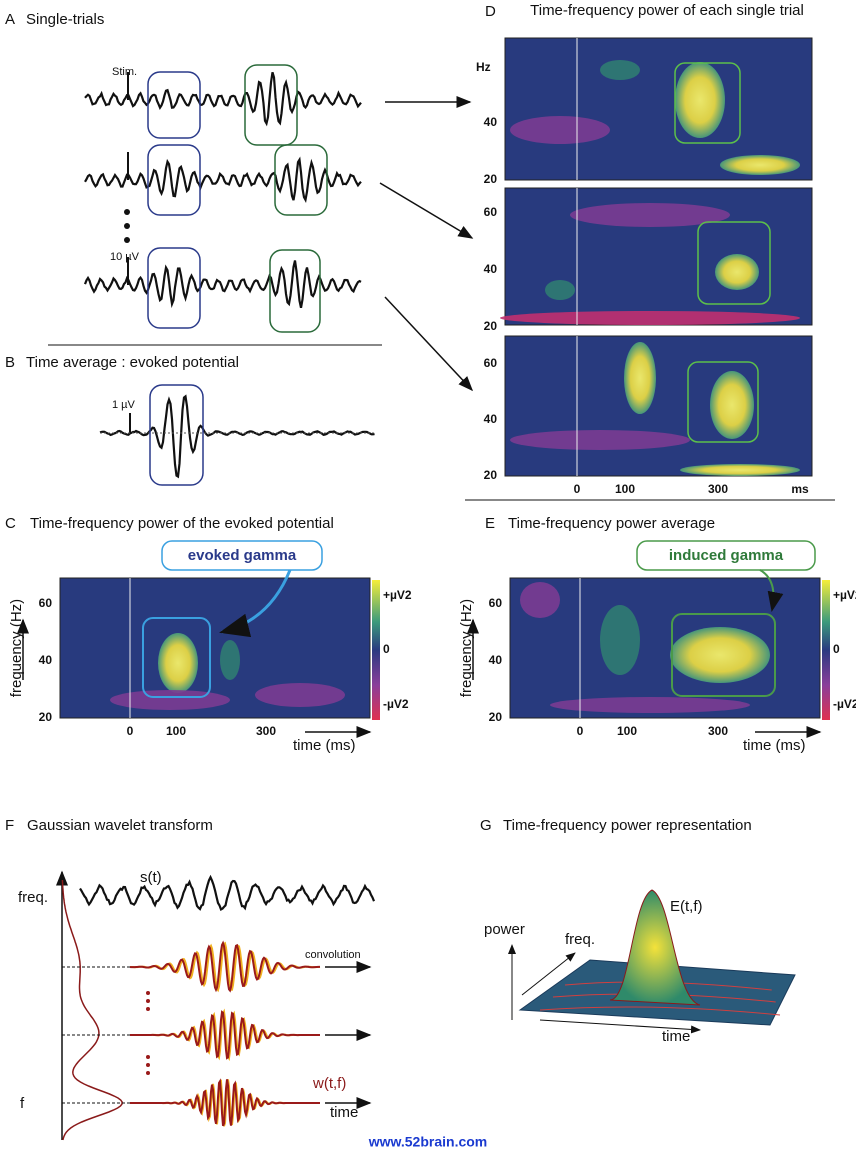 This screenshot has height=1154, width=856. Describe the element at coordinates (124, 72) in the screenshot. I see `stim-label: Stim.` at that location.